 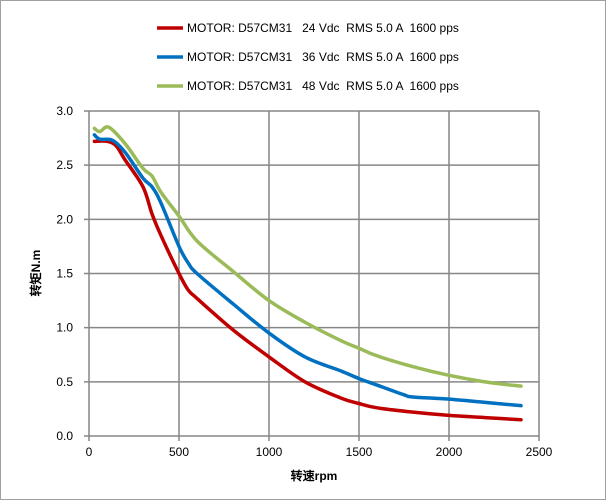 I want to click on legend-label: MOTOR: D57CM31 24 Vdc RMS 5.0 A 1600 pps, so click(x=323, y=28).